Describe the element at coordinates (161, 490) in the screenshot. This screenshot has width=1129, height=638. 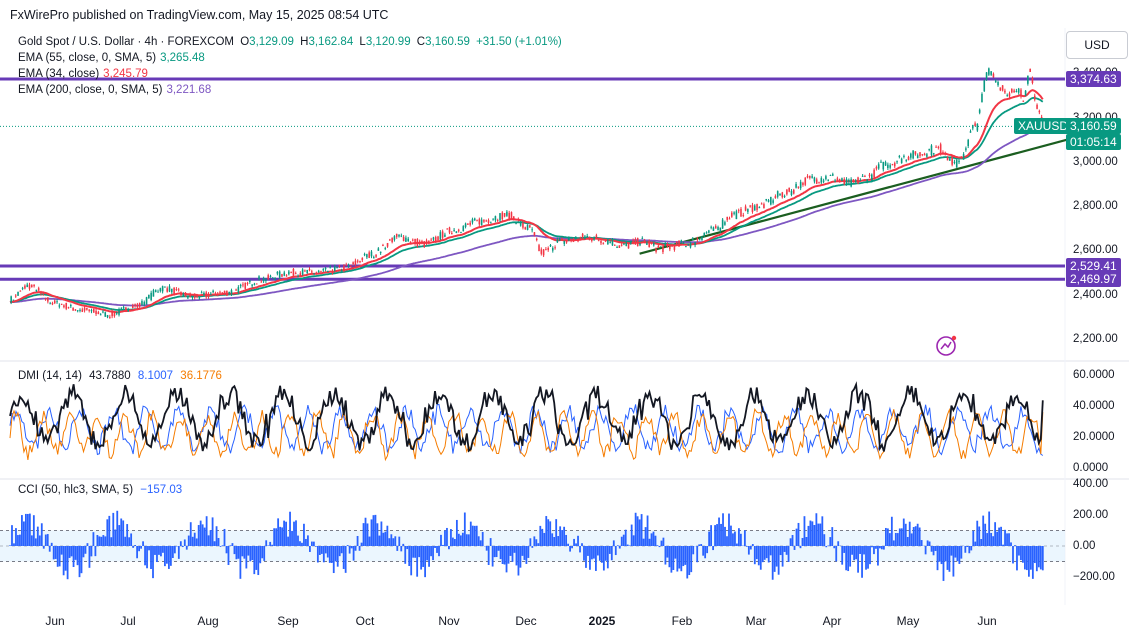
I see `cci-value: −157.03` at that location.